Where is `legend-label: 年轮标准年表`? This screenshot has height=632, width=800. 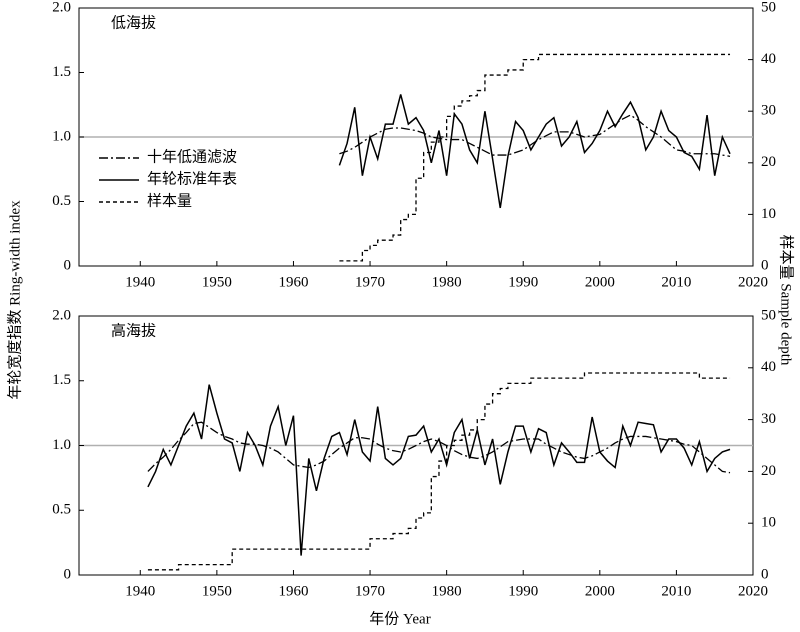 legend-label: 年轮标准年表 is located at coordinates (192, 178).